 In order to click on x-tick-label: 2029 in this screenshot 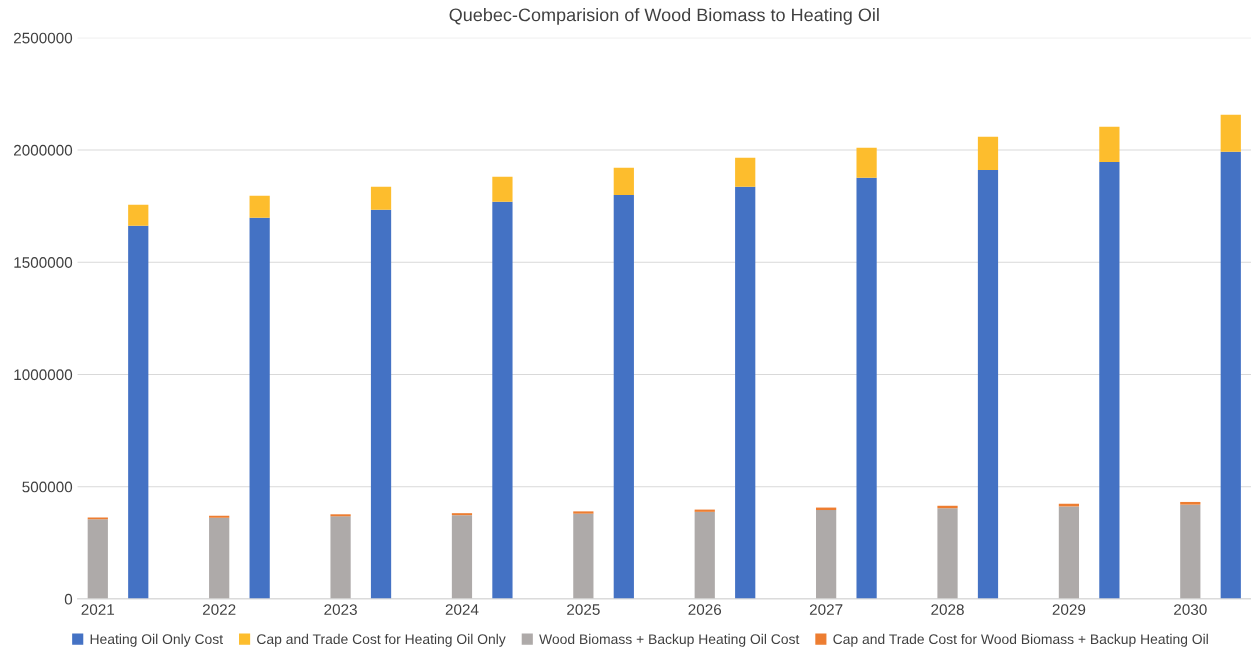, I will do `click(1069, 609)`.